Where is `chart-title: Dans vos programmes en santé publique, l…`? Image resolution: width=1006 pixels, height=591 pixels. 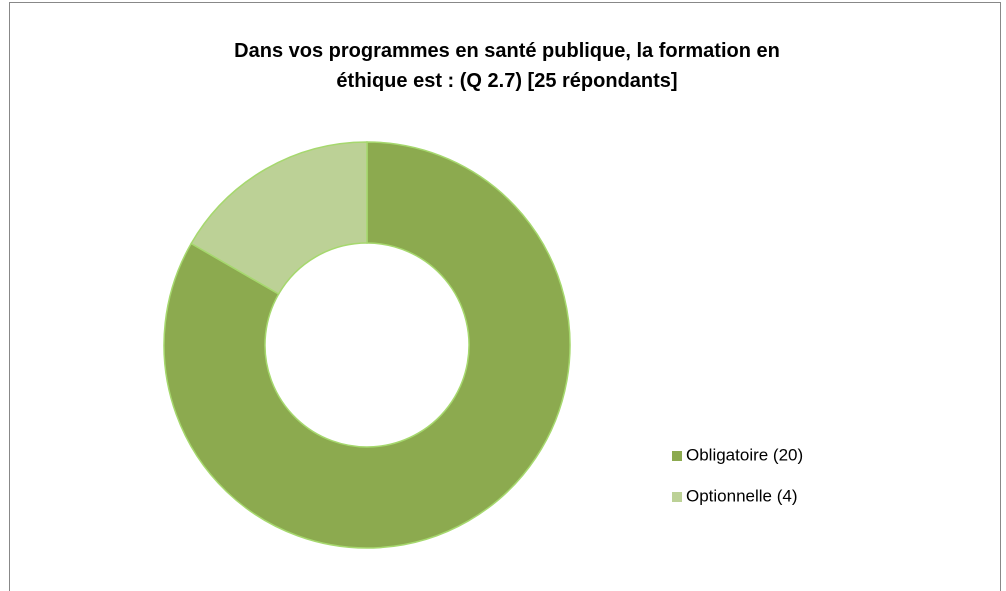 chart-title: Dans vos programmes en santé publique, l… is located at coordinates (507, 66).